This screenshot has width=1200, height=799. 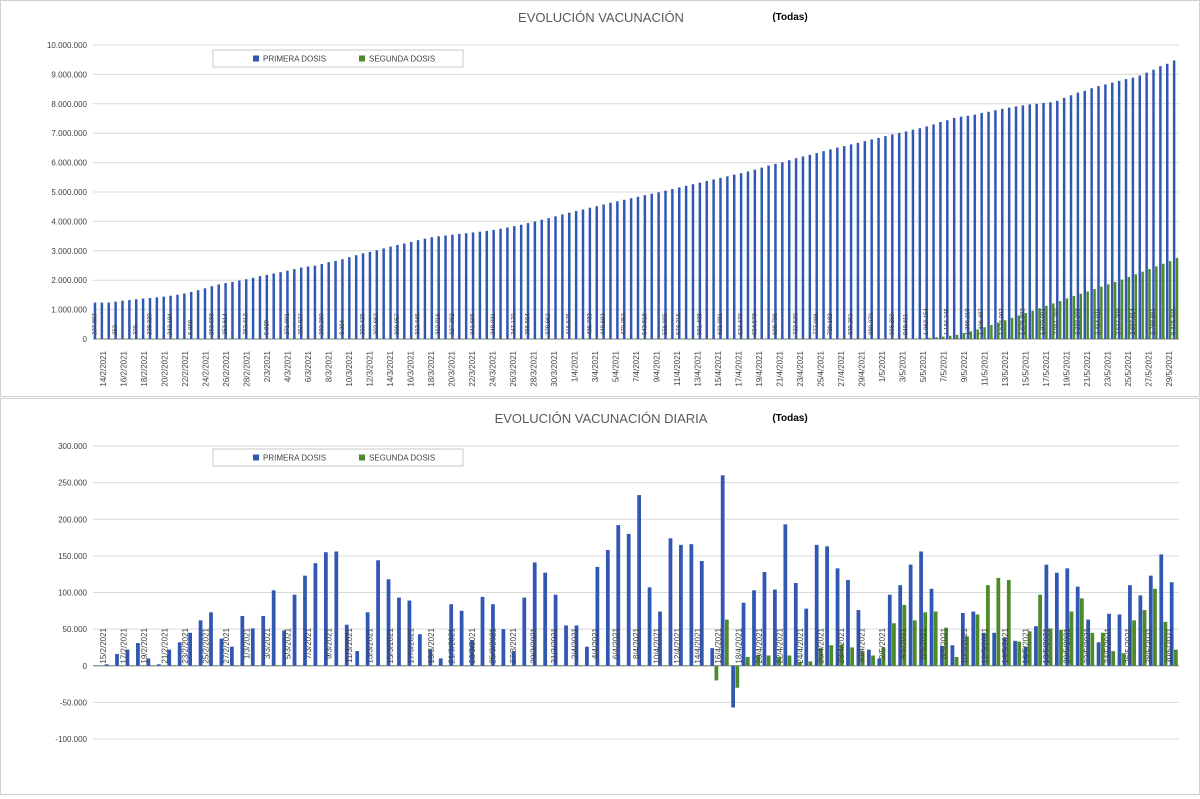 What do you see at coordinates (645, 324) in the screenshot?
I see `bar-value-label: 543.918` at bounding box center [645, 324].